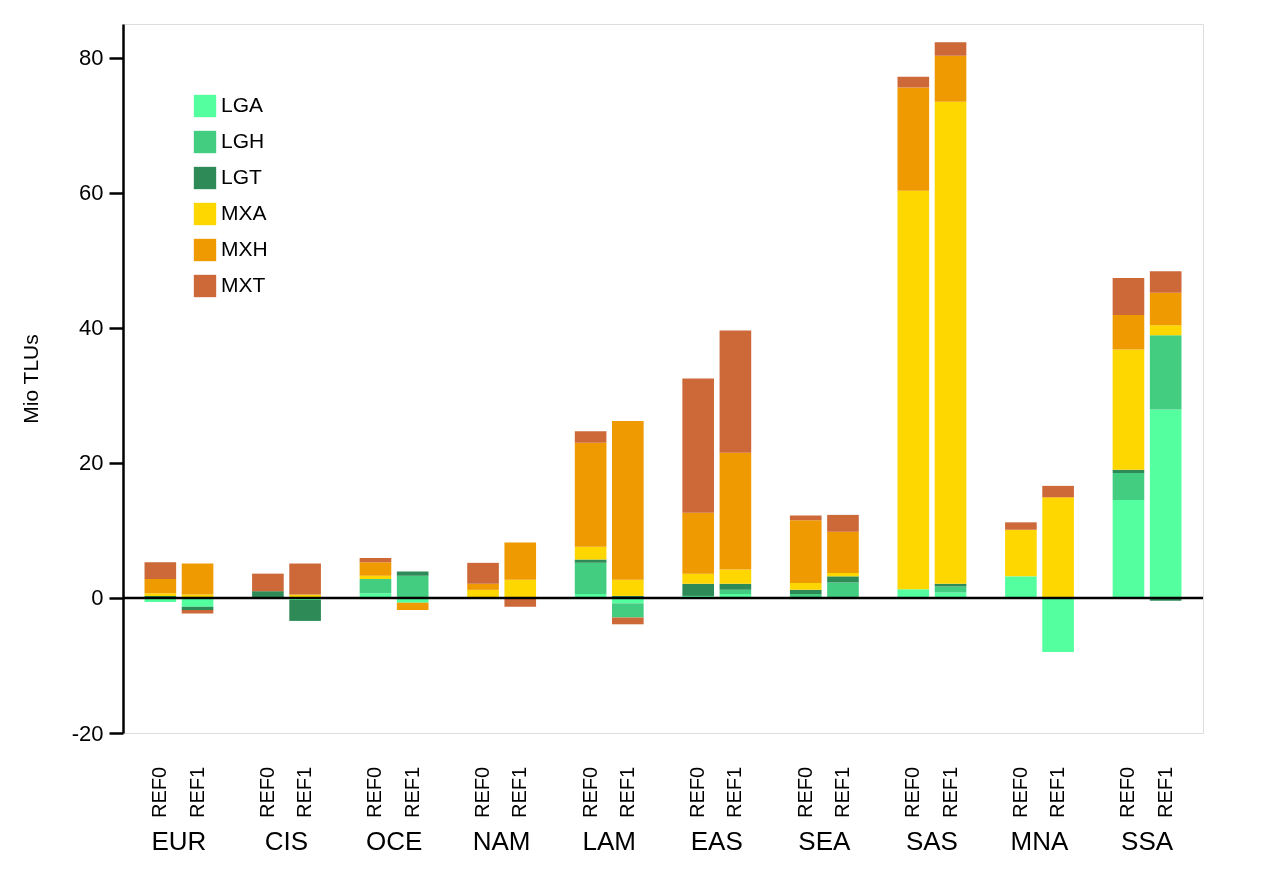  I want to click on legend-label: MXH, so click(244, 248).